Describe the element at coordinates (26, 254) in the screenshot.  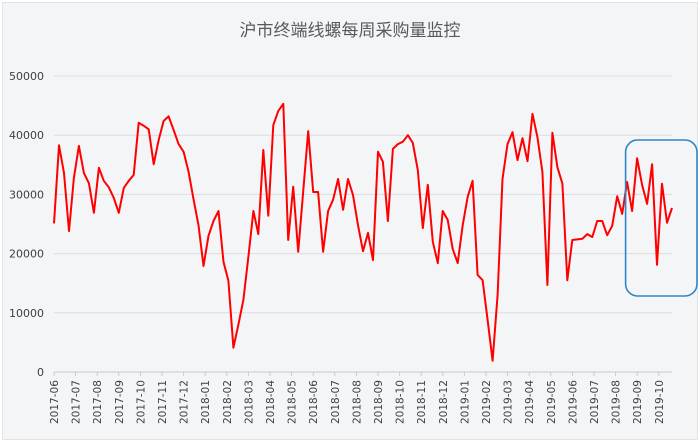
I see `y-tick-label: 20000` at that location.